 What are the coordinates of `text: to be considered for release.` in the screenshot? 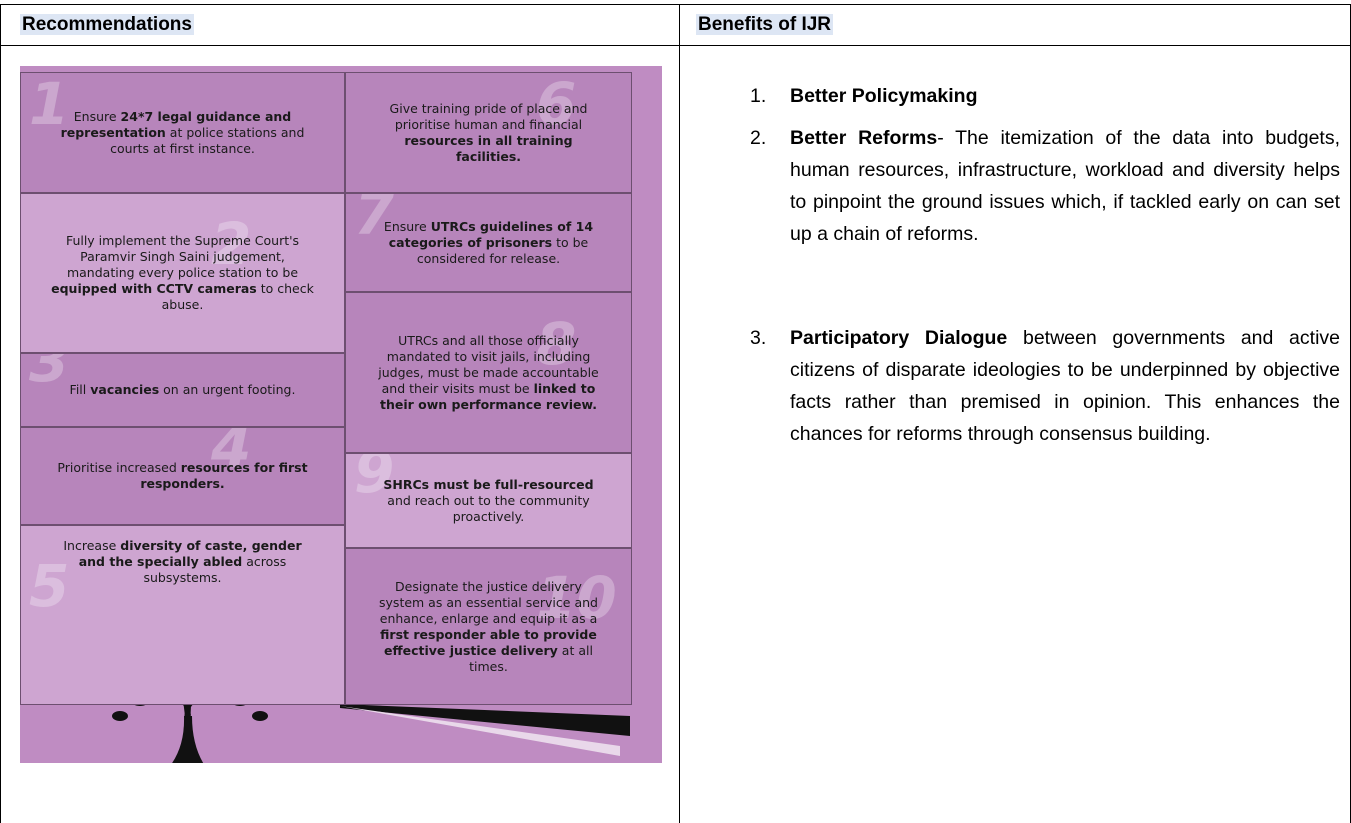 It's located at (502, 250).